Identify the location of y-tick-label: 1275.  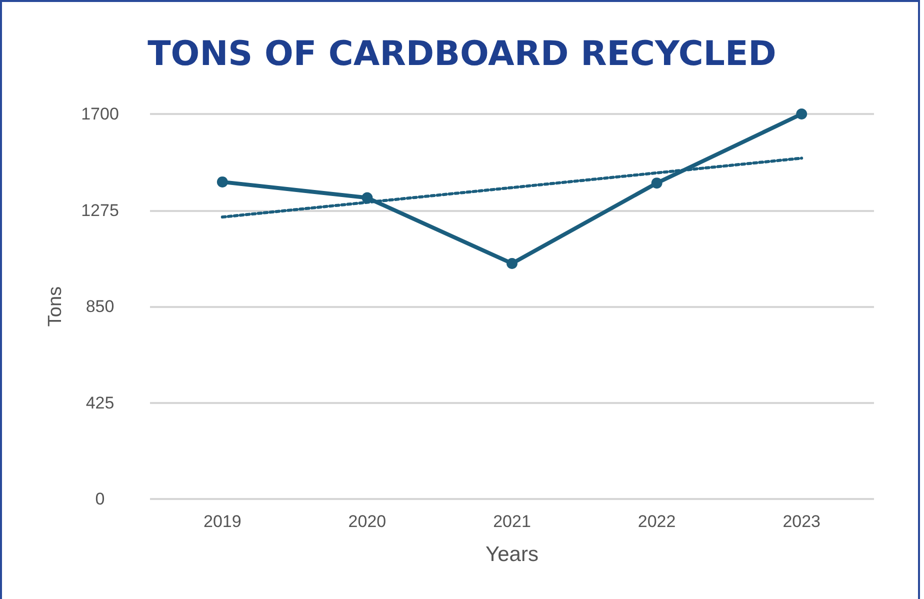
(100, 210).